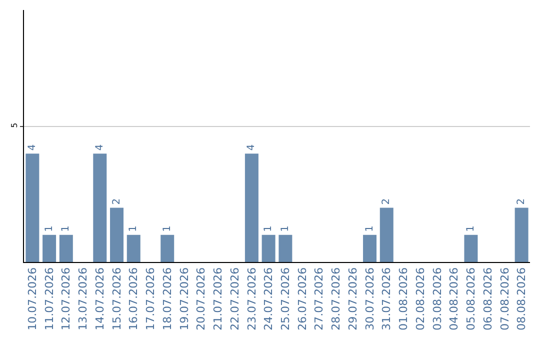  I want to click on x-tick-label: 27.07.2026, so click(319, 298).